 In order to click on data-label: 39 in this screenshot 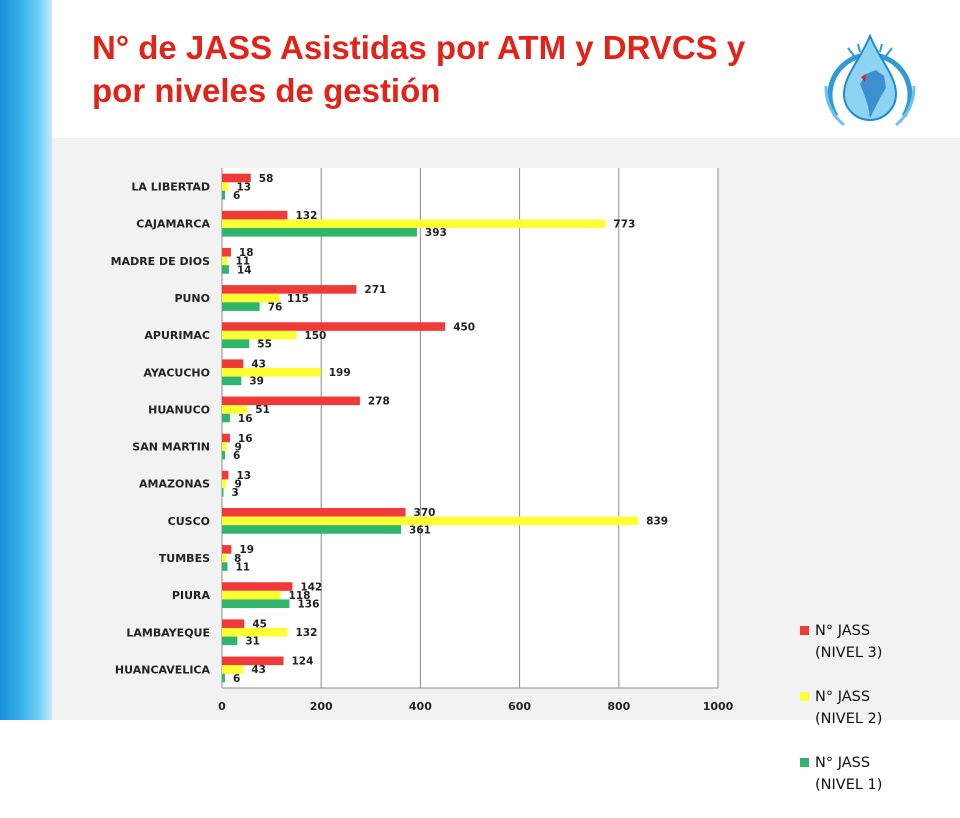, I will do `click(256, 382)`.